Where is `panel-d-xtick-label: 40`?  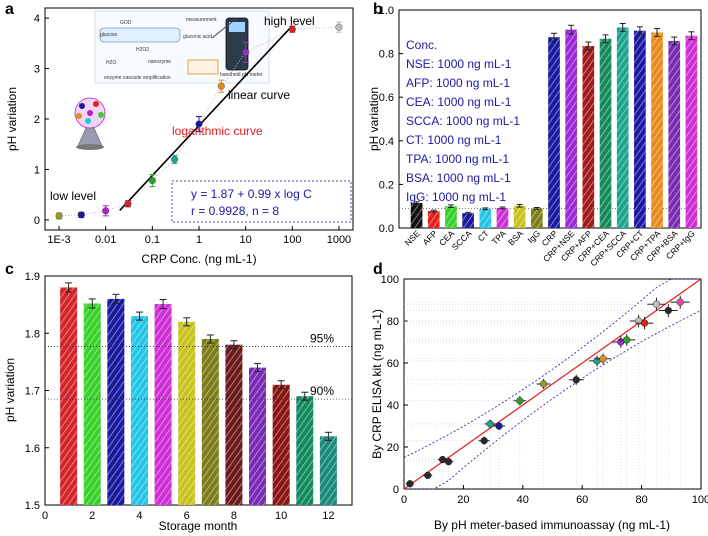
panel-d-xtick-label: 40 is located at coordinates (523, 500).